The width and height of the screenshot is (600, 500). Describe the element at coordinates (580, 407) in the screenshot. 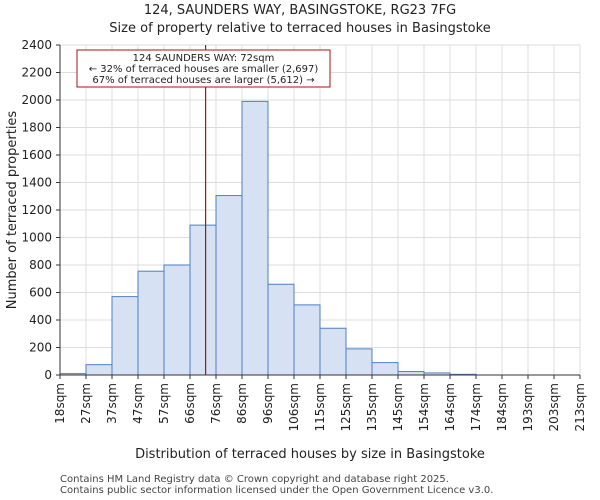

I see `x-tick-label: 213sqm` at that location.